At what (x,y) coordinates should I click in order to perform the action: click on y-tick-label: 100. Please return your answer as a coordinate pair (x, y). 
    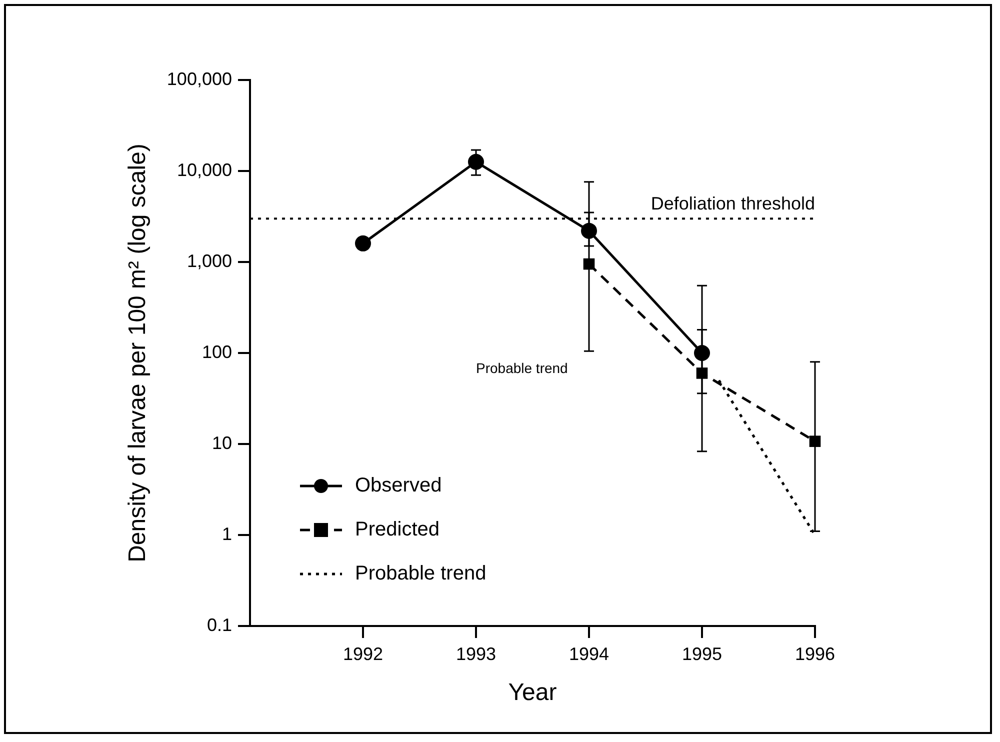
    Looking at the image, I should click on (217, 352).